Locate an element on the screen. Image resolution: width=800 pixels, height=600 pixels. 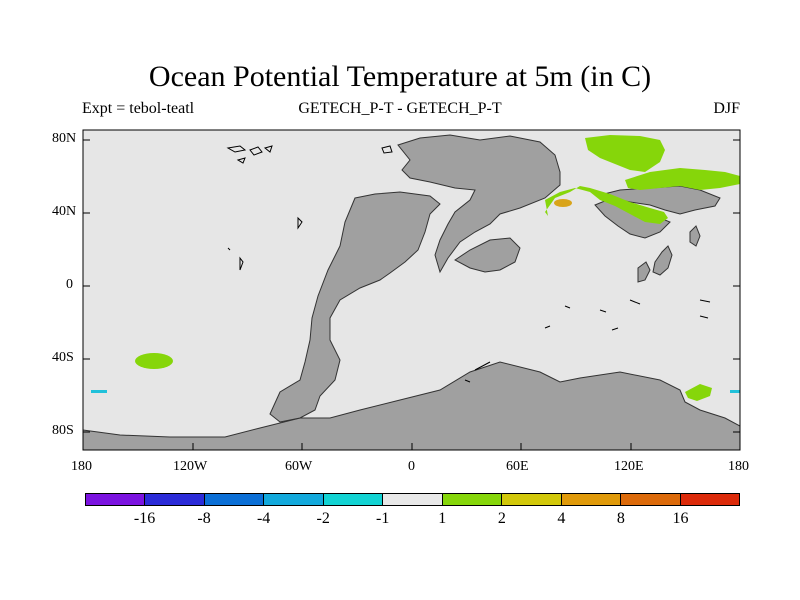
cool-patch-west is located at coordinates (99, 391).